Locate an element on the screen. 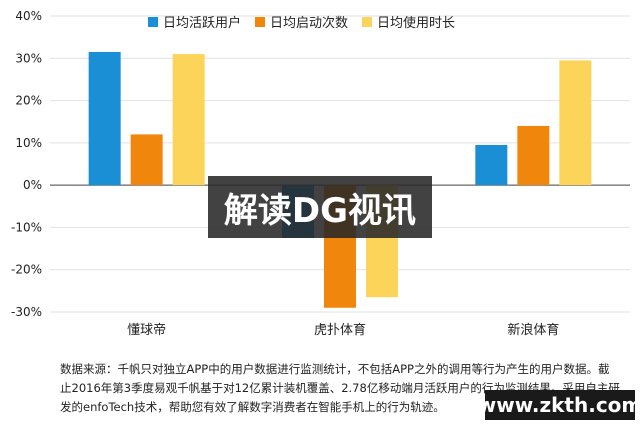 This screenshot has width=640, height=427. y-tick-label: 30% is located at coordinates (28, 58).